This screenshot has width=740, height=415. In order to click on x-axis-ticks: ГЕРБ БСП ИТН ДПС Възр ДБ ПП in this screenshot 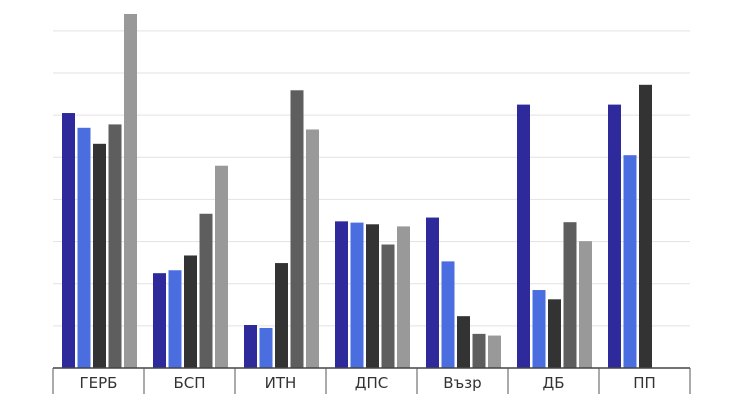, I will do `click(371, 381)`.